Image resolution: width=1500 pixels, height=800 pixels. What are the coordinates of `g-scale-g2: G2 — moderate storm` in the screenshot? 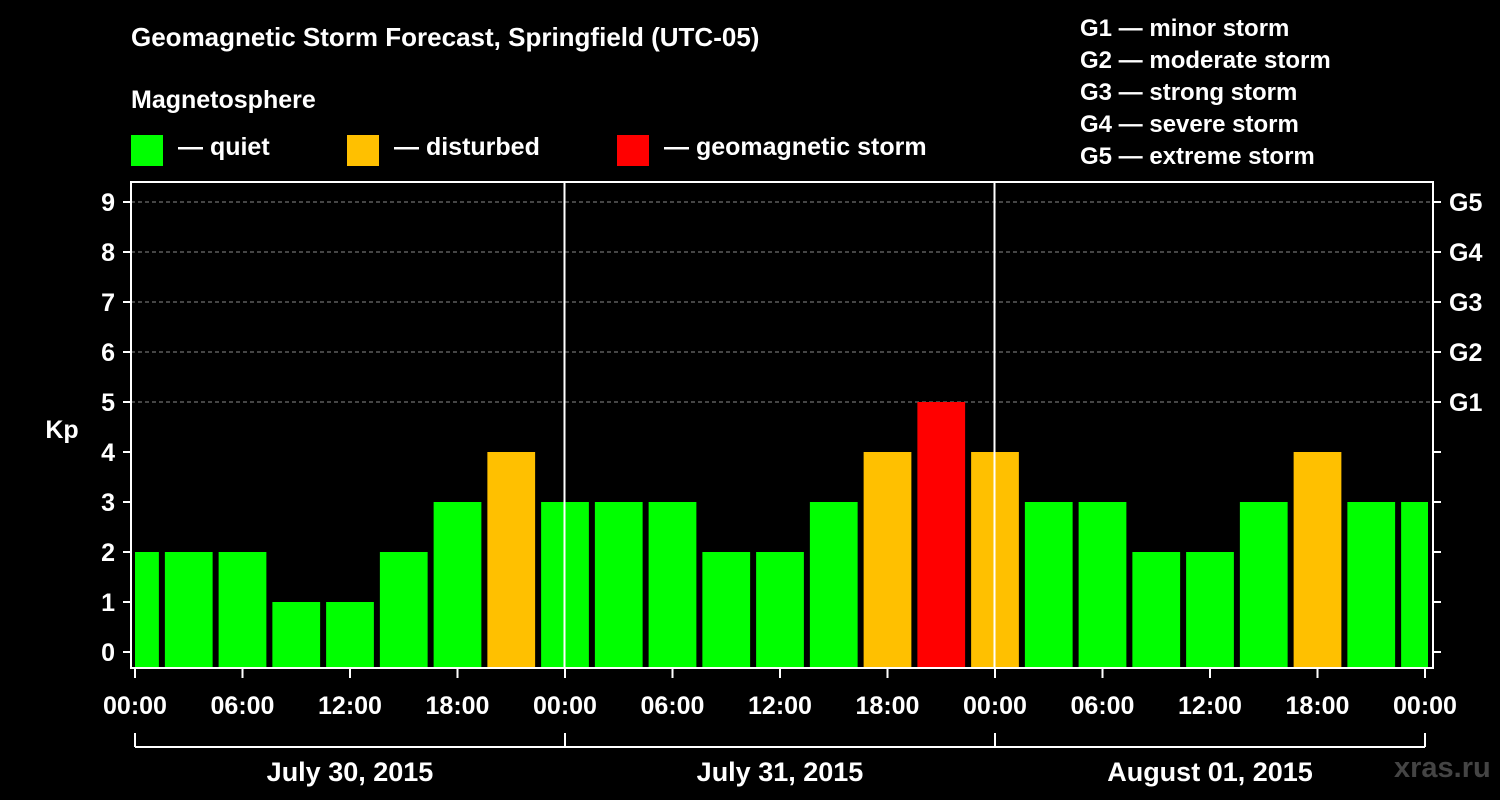 It's located at (1205, 60).